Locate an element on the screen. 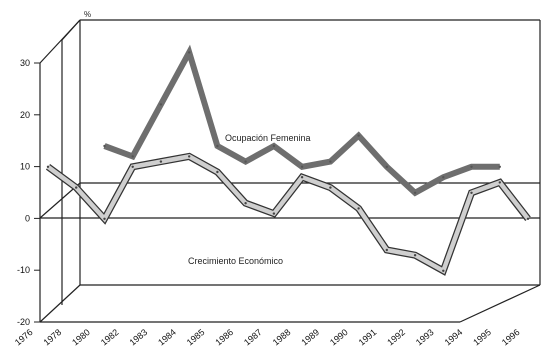 The image size is (542, 351). x-tick-label: 1985 is located at coordinates (196, 337).